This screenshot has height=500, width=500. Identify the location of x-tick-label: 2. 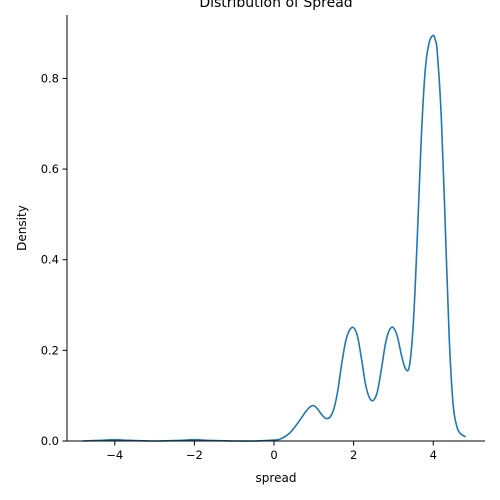
(353, 455).